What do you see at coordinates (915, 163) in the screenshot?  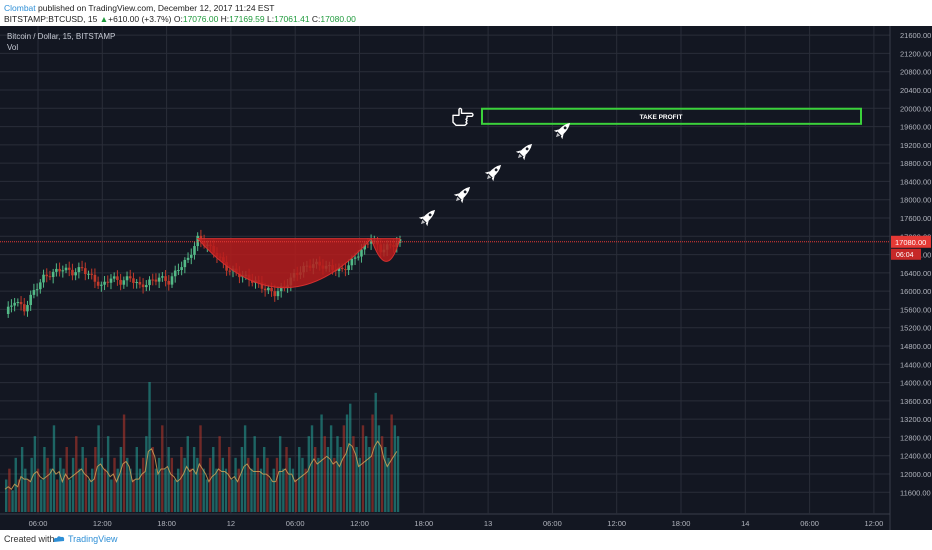 I see `y-tick-label: 18800.00` at bounding box center [915, 163].